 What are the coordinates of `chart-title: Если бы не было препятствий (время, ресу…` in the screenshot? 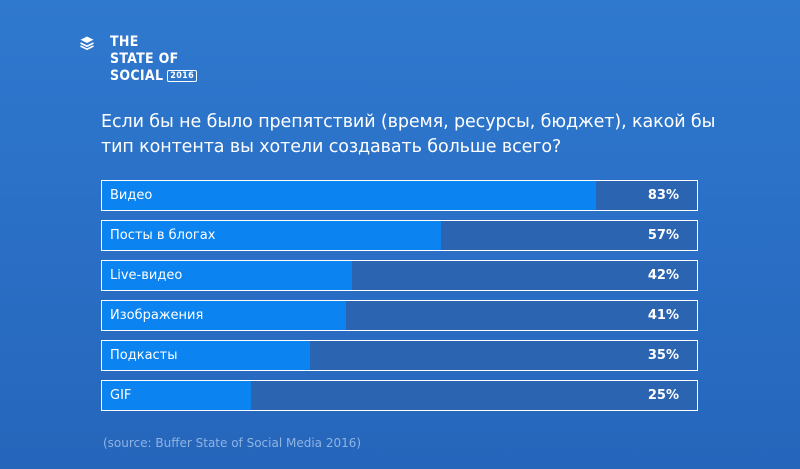 It's located at (408, 134).